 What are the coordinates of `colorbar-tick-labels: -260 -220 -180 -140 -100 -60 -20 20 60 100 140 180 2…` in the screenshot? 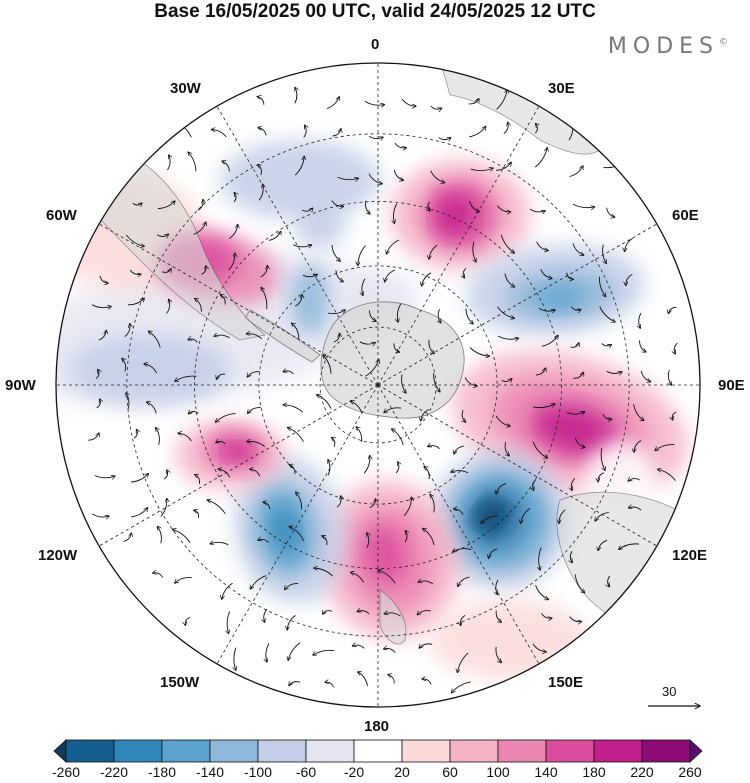 It's located at (375, 773).